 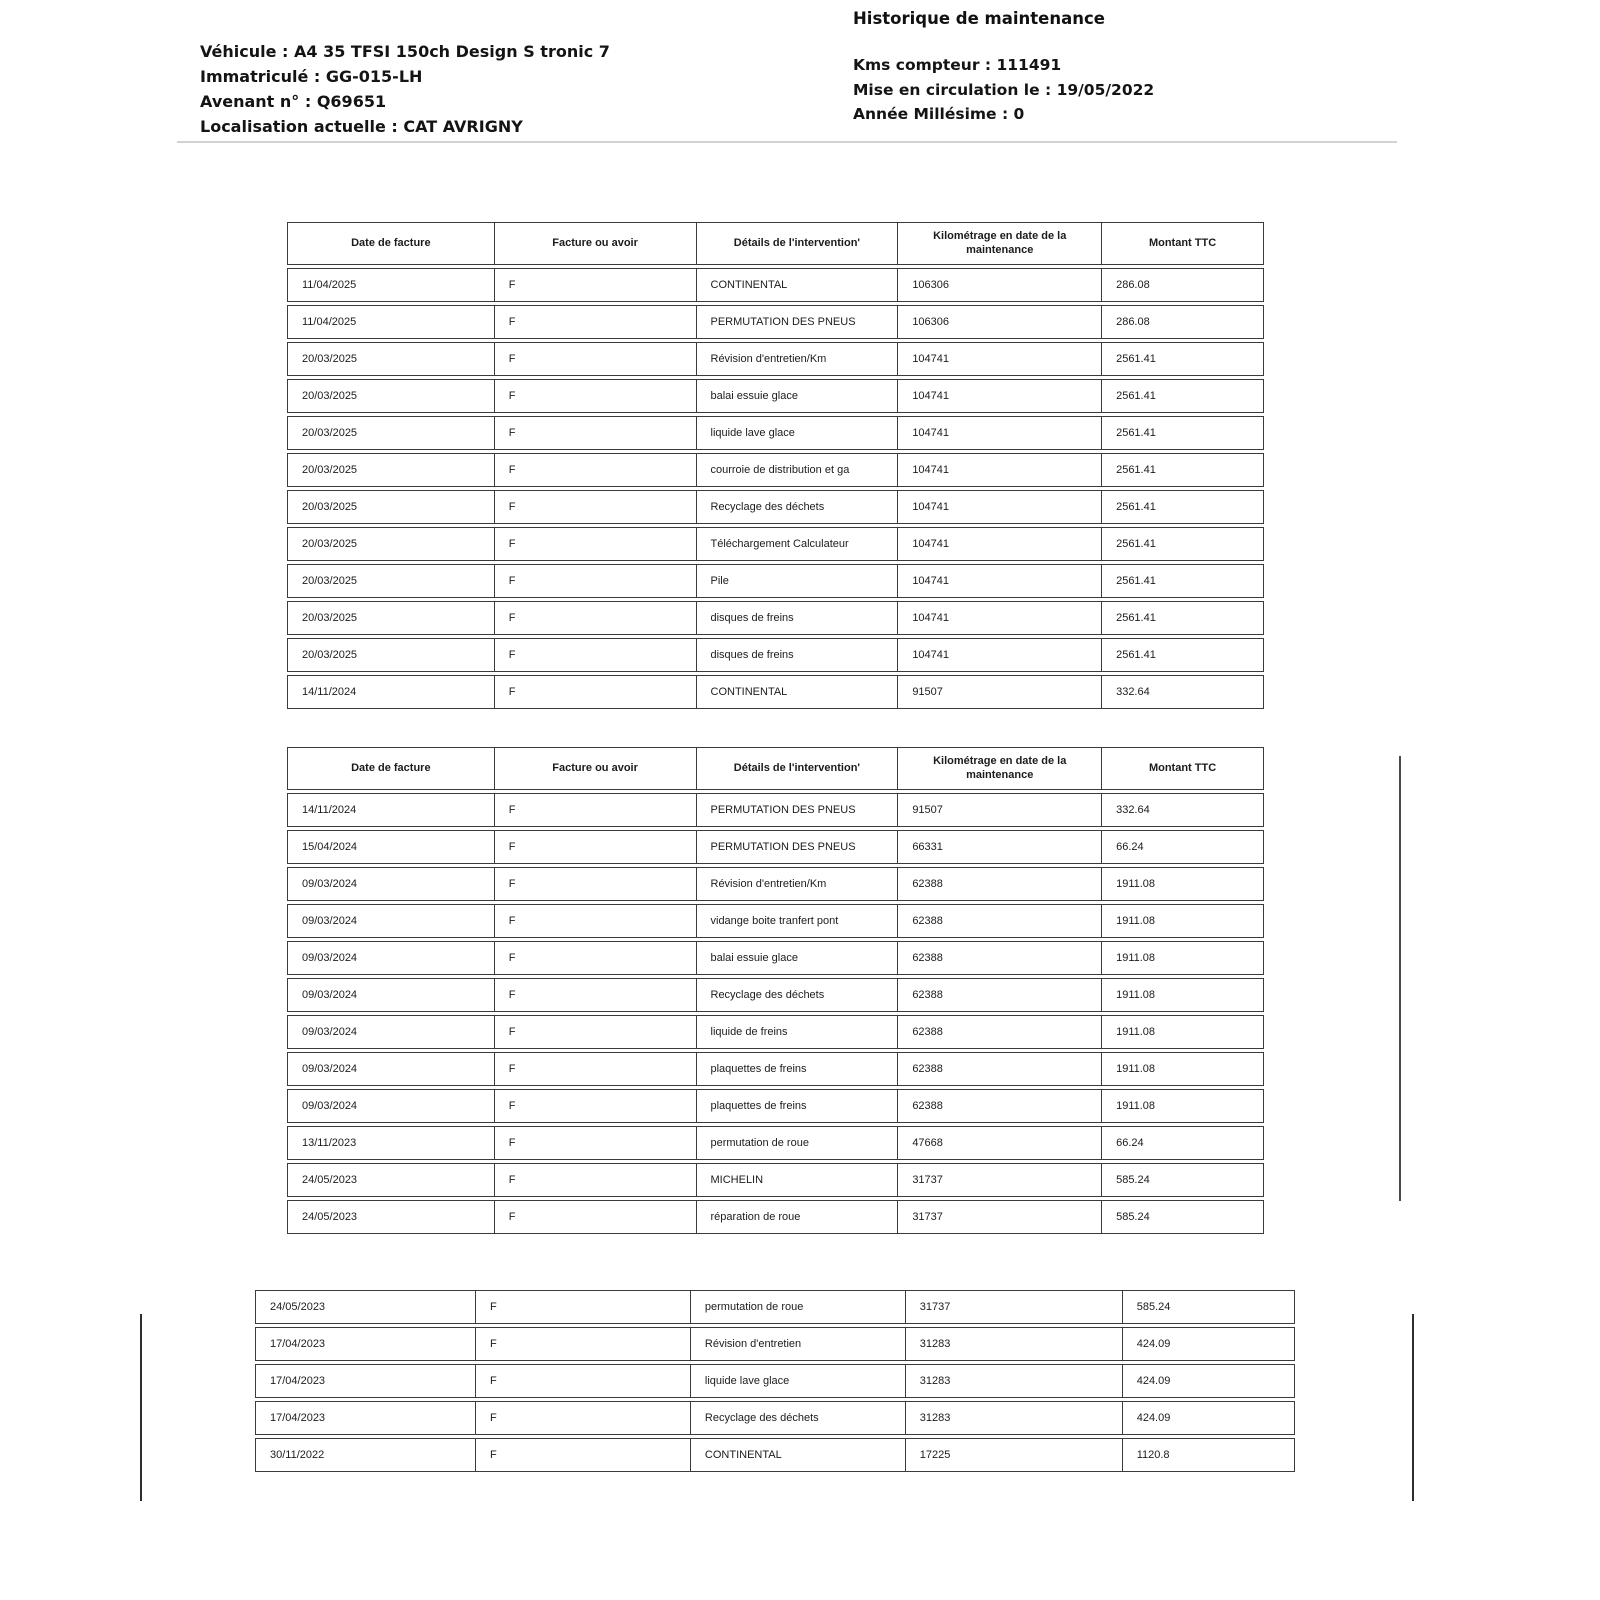 What do you see at coordinates (1153, 1455) in the screenshot?
I see `table-cell: 1120.8` at bounding box center [1153, 1455].